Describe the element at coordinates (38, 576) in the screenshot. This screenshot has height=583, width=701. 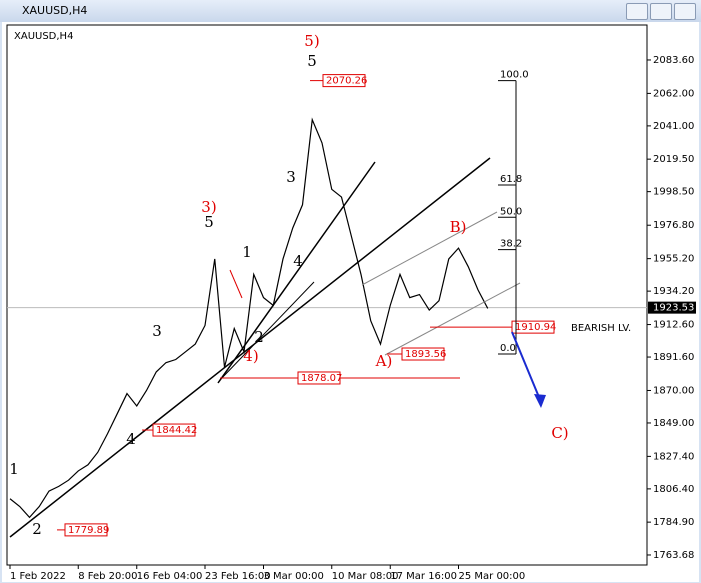
I see `x-tick-label: 1 Feb 2022` at that location.